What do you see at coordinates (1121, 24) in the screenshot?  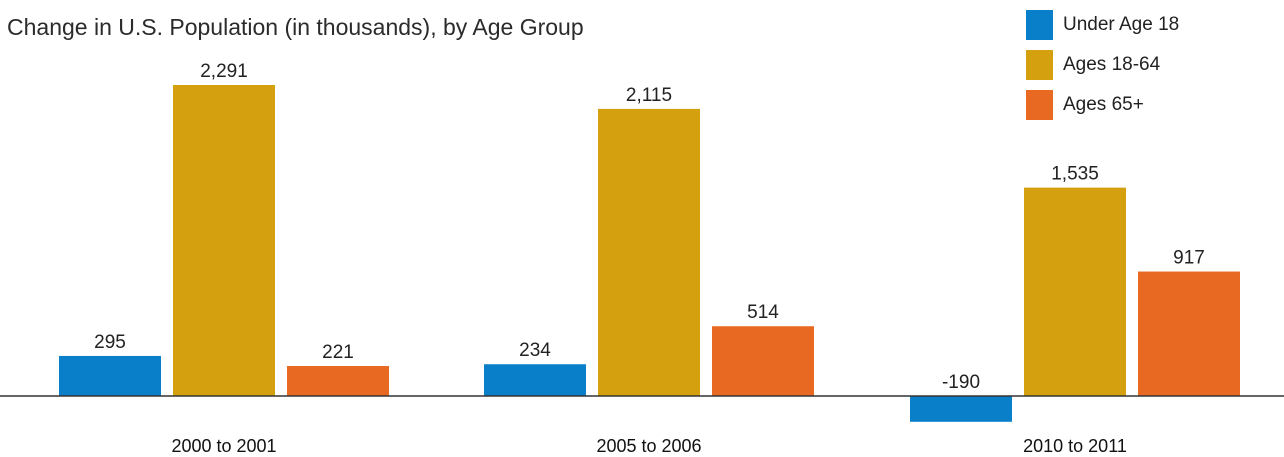 I see `legend-label-under-18: Under Age 18` at bounding box center [1121, 24].